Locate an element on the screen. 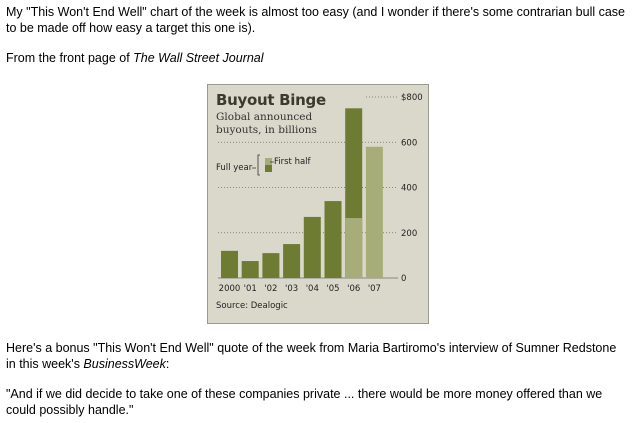 This screenshot has height=423, width=633. source-prefix: From the front page of is located at coordinates (70, 58).